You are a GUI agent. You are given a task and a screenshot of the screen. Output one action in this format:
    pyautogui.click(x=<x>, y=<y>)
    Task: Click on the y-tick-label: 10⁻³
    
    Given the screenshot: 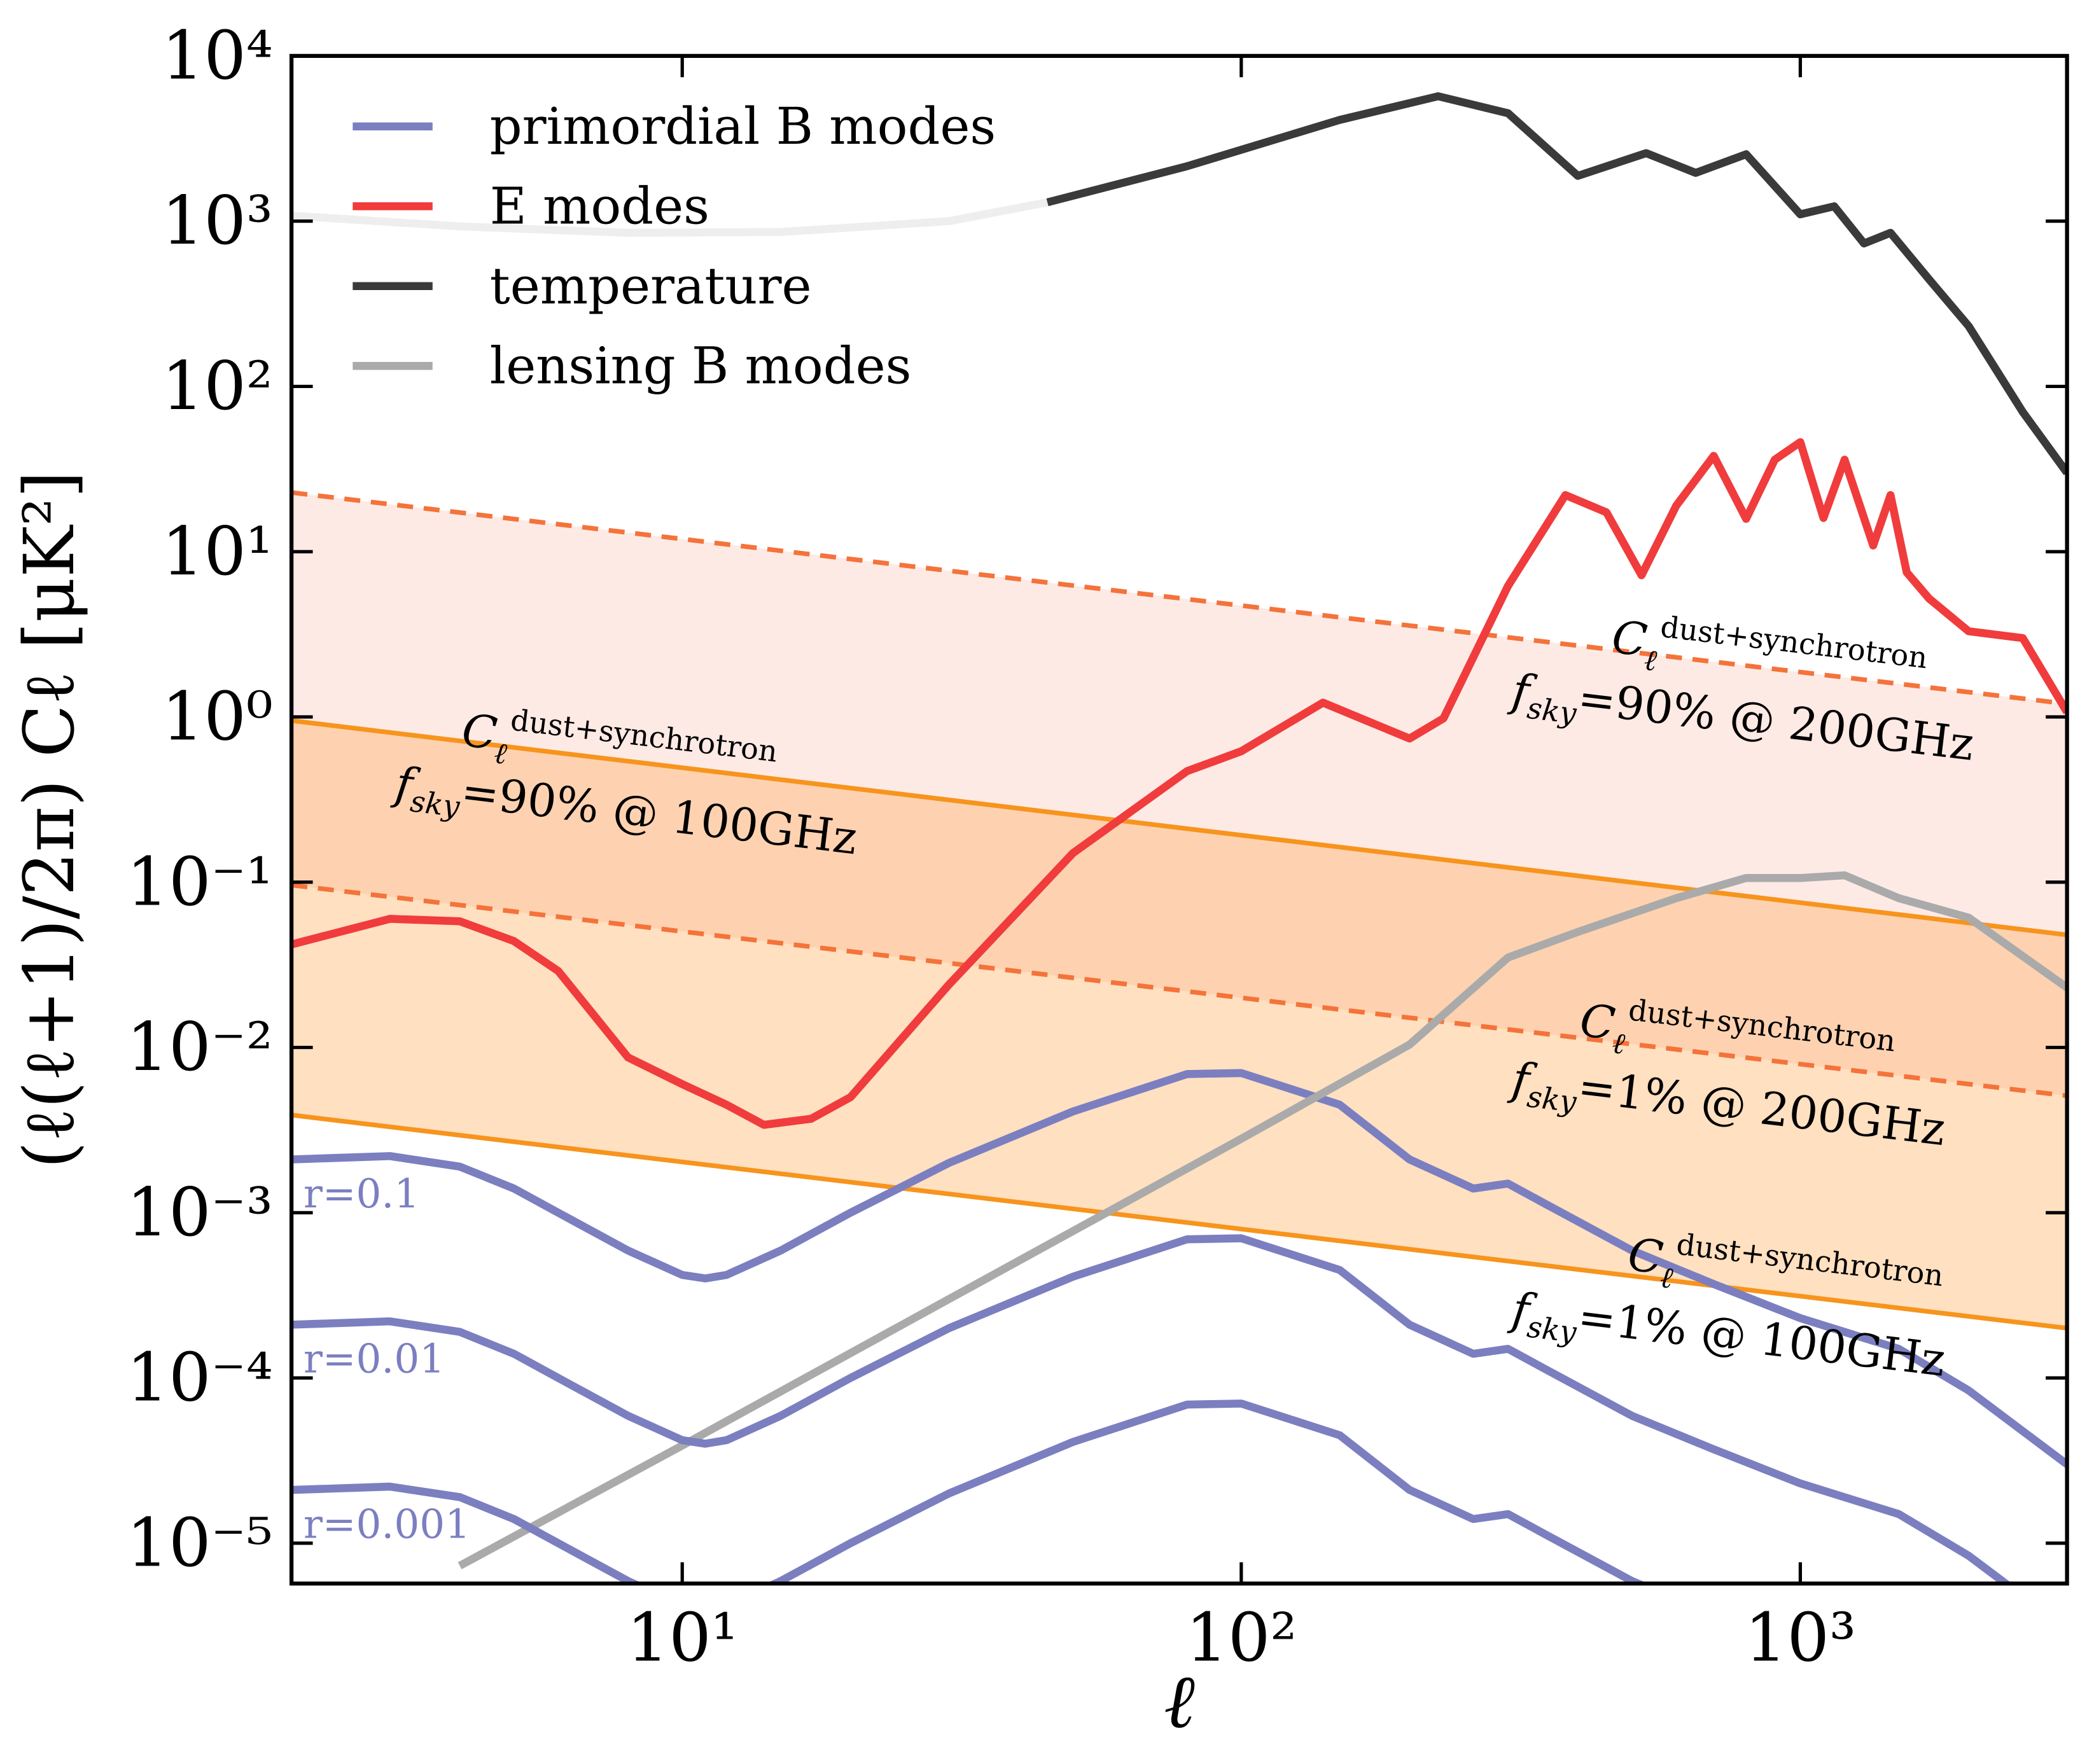 What is the action you would take?
    pyautogui.click(x=200, y=1213)
    